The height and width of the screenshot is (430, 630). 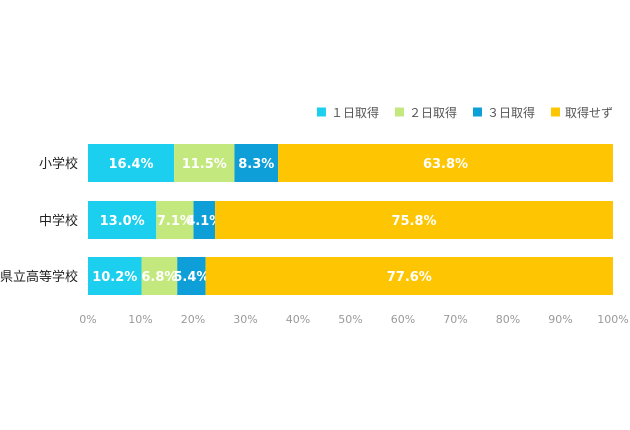 What do you see at coordinates (612, 319) in the screenshot?
I see `tick-label: 100%` at bounding box center [612, 319].